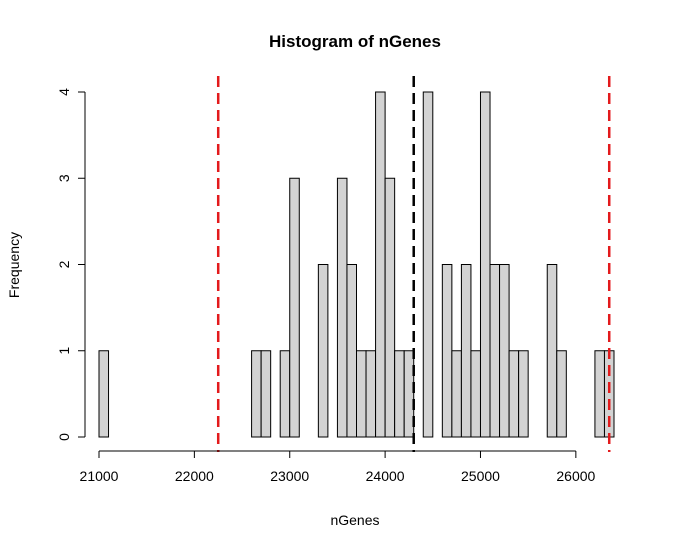 Image resolution: width=675 pixels, height=549 pixels. I want to click on x-tick-label: 25000, so click(480, 476).